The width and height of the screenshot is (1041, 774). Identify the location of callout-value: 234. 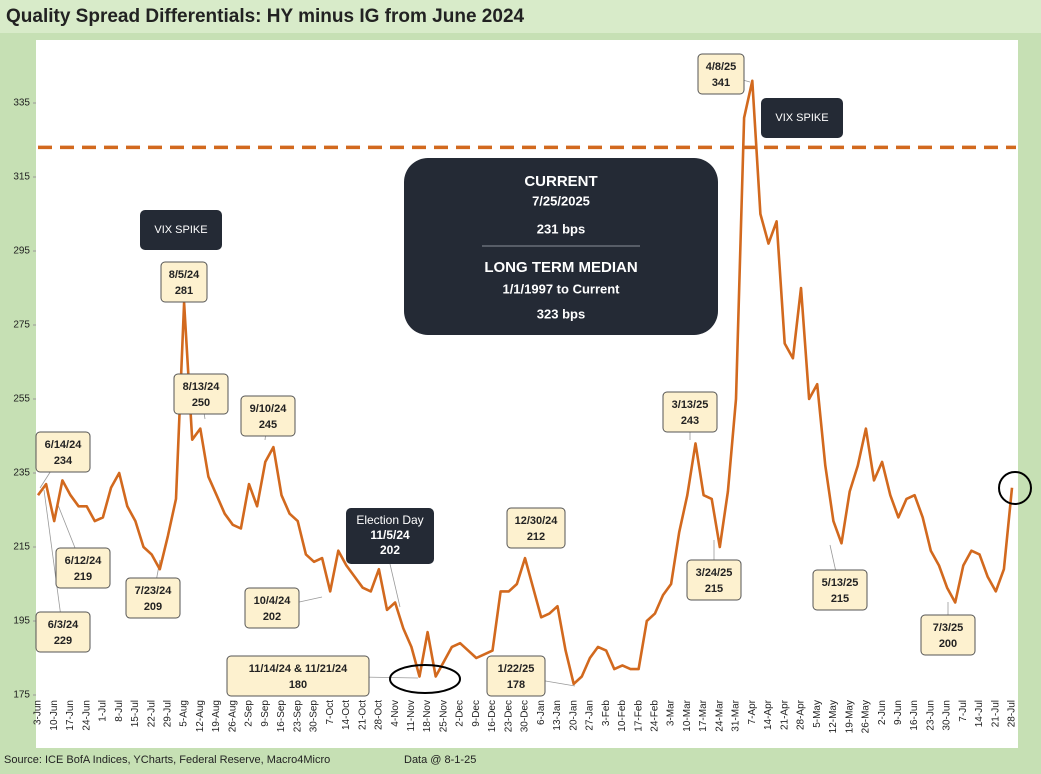
(63, 461).